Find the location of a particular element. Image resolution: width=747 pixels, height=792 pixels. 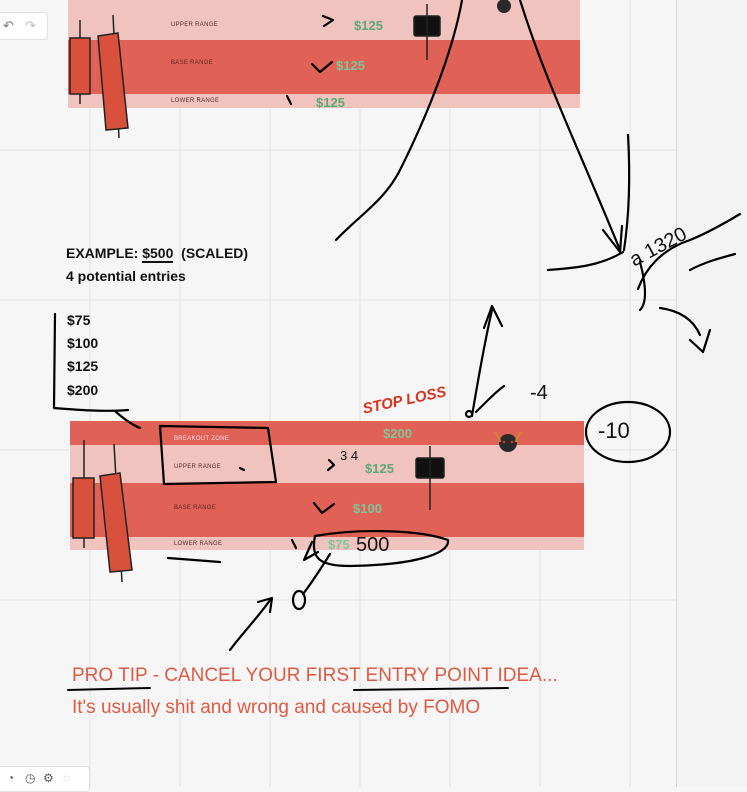

pro-tip-text-b: ST ENTRY POINT is located at coordinates (414, 675).